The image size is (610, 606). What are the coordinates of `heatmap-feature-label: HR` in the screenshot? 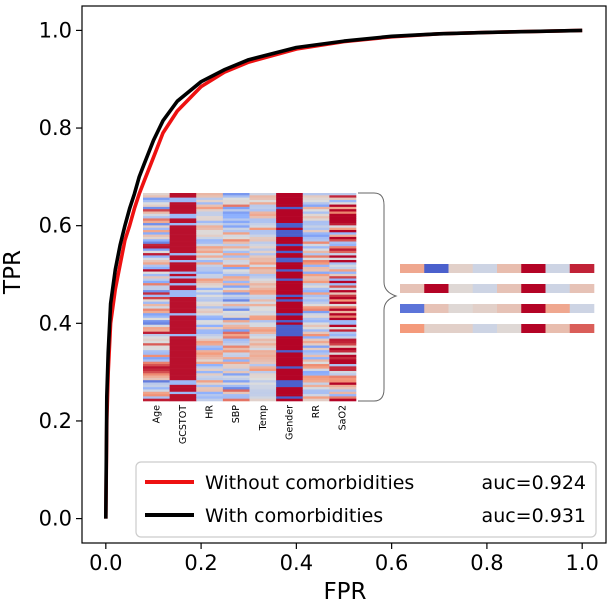 It's located at (210, 412).